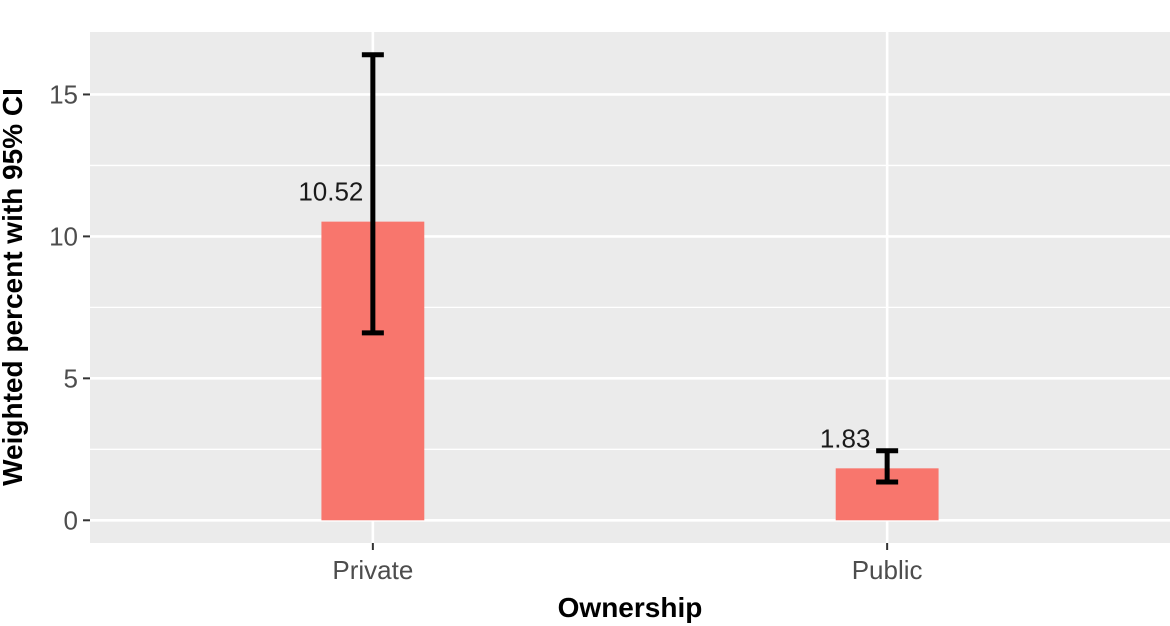  What do you see at coordinates (627, 564) in the screenshot?
I see `x-axis: Private Public` at bounding box center [627, 564].